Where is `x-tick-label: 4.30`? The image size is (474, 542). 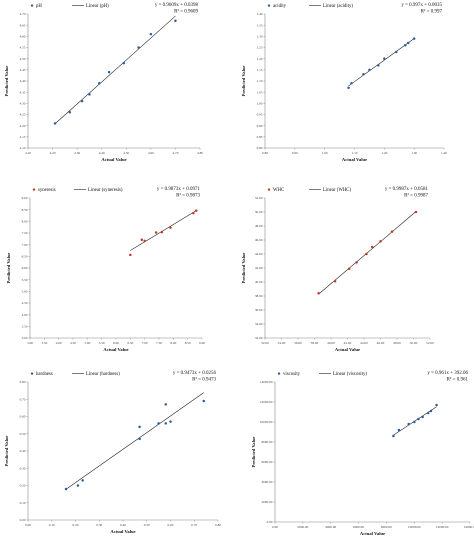
x-tick-label: 4.30 is located at coordinates (77, 153).